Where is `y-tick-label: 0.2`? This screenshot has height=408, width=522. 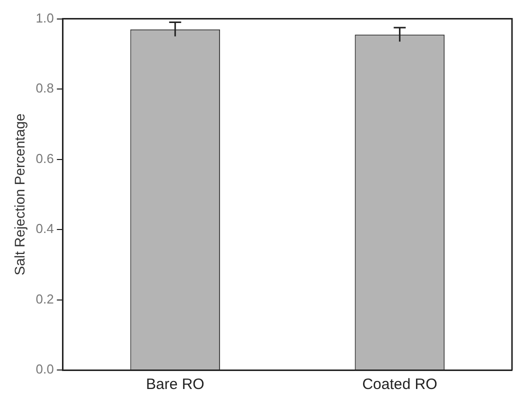
y-tick-label: 0.2 is located at coordinates (45, 298).